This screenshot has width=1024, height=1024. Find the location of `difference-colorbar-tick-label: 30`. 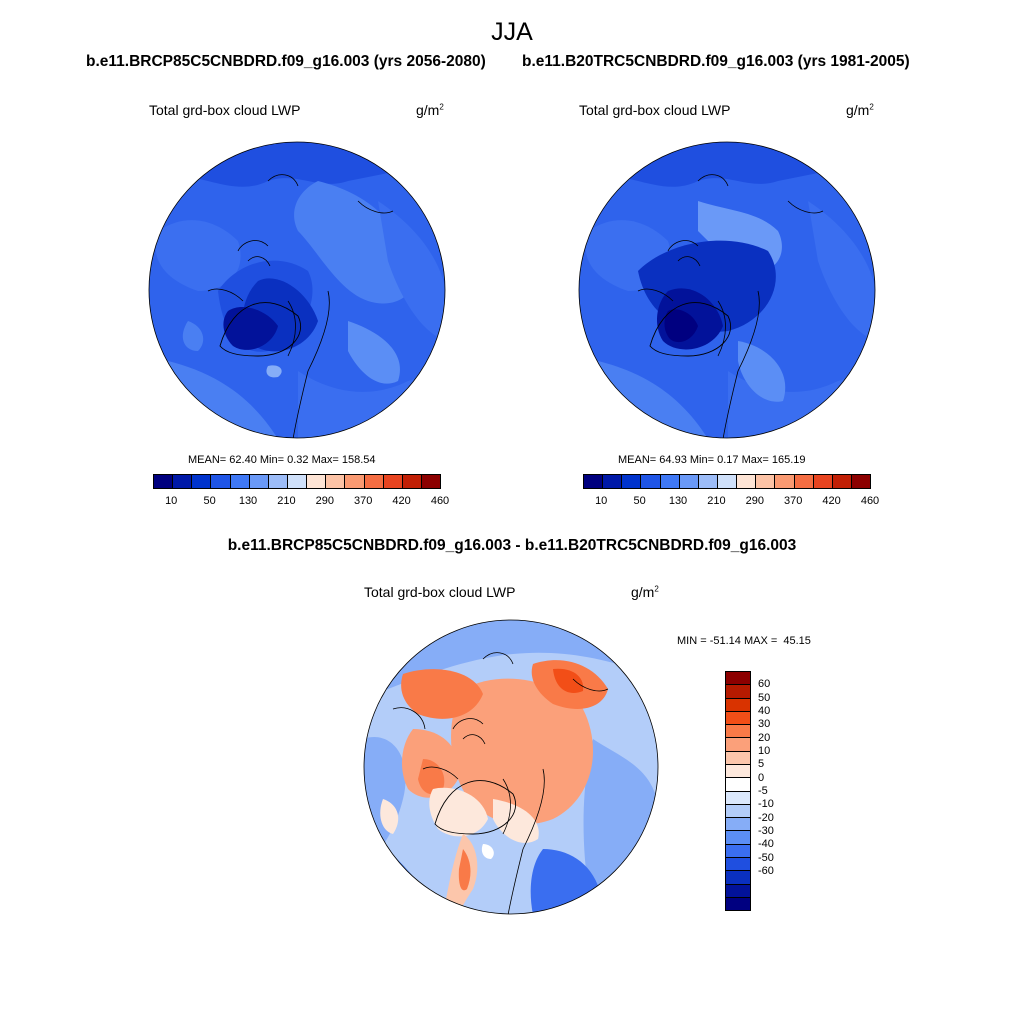

difference-colorbar-tick-label: 30 is located at coordinates (764, 724).